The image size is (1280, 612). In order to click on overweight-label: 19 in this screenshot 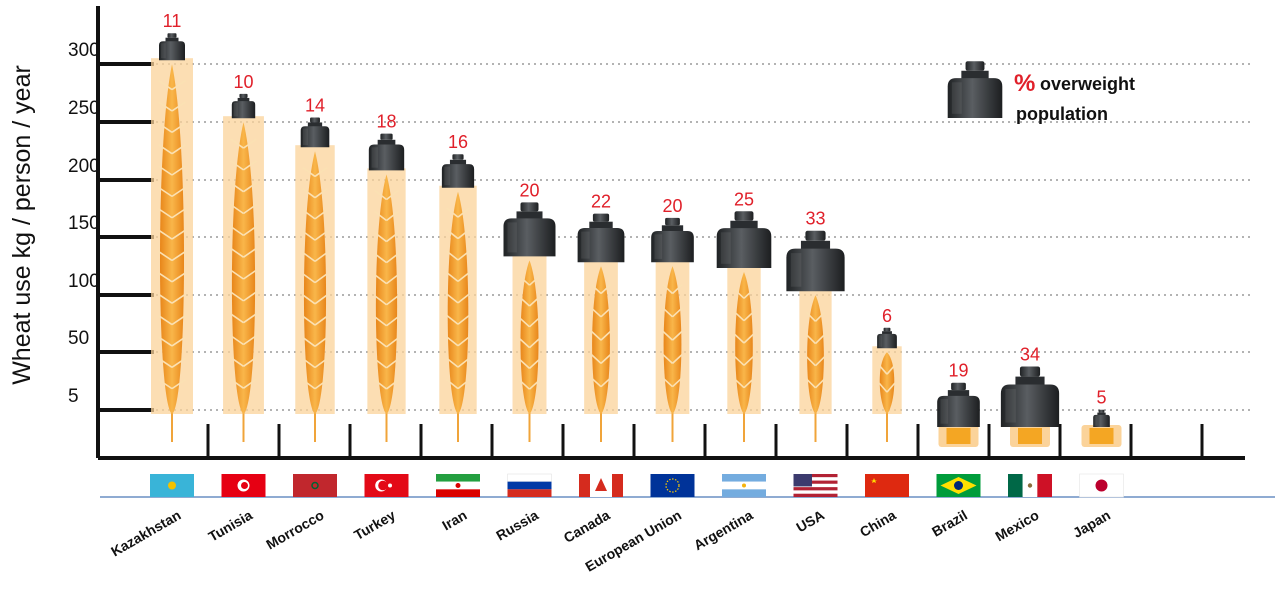, I will do `click(958, 371)`.